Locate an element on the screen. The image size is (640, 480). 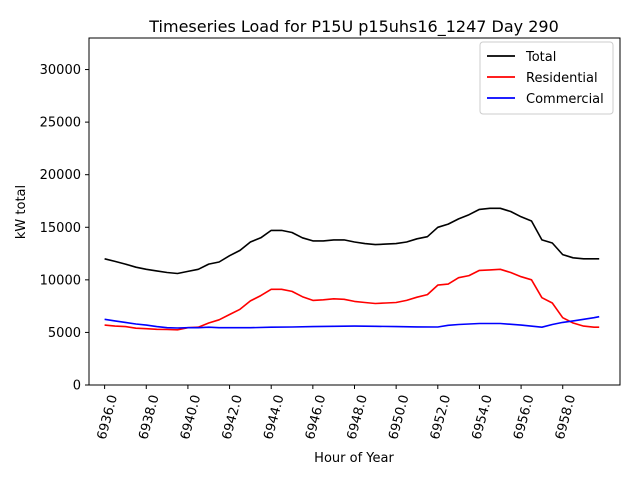
y-axis: 0 5000 10000 15000 20000 25000 30000 is located at coordinates (64, 228).